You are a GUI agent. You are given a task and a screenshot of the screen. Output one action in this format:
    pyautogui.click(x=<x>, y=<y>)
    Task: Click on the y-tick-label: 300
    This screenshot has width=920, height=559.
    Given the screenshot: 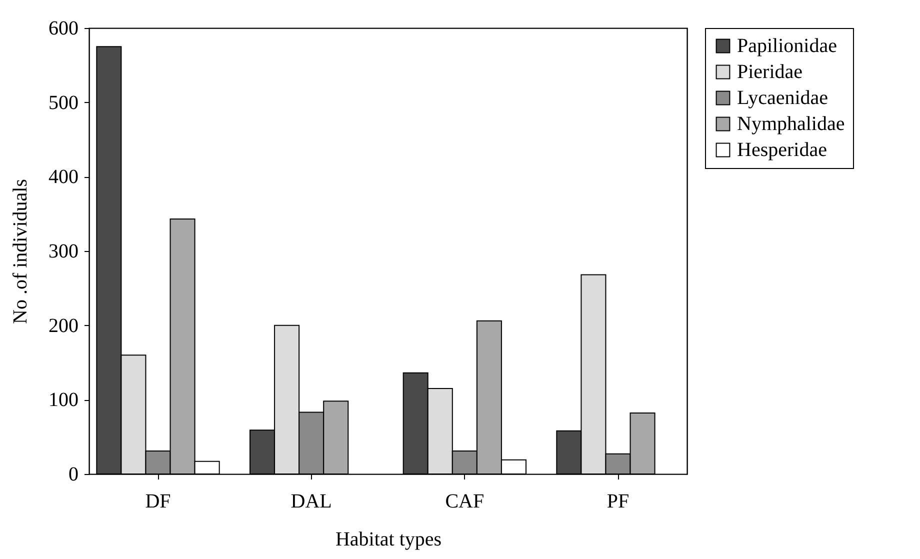 What is the action you would take?
    pyautogui.click(x=63, y=251)
    